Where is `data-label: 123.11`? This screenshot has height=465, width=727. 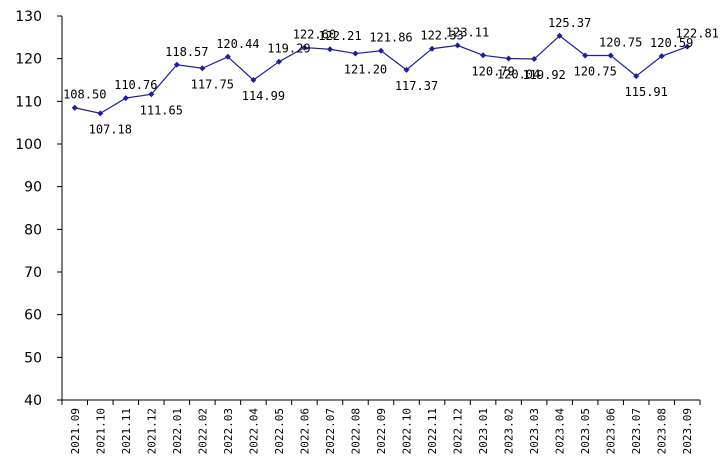 data-label: 123.11 is located at coordinates (467, 32).